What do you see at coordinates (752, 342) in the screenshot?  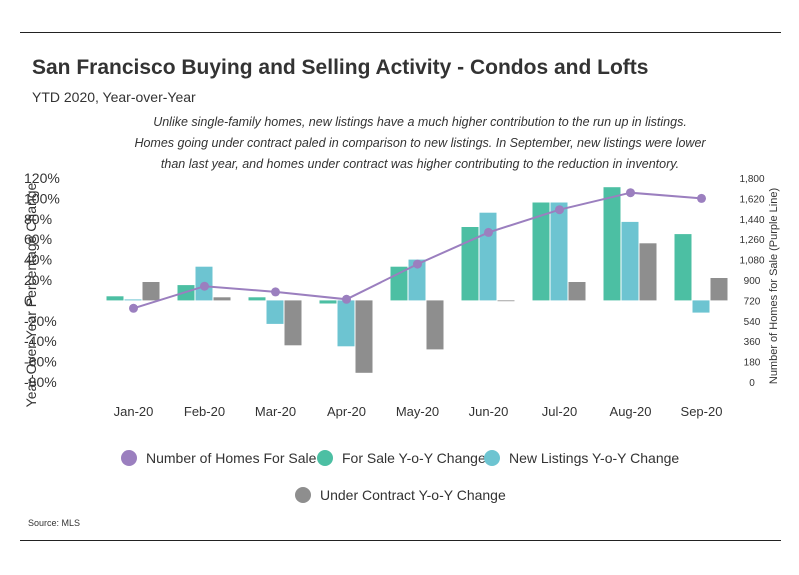 I see `y2-tick-label: 360` at bounding box center [752, 342].